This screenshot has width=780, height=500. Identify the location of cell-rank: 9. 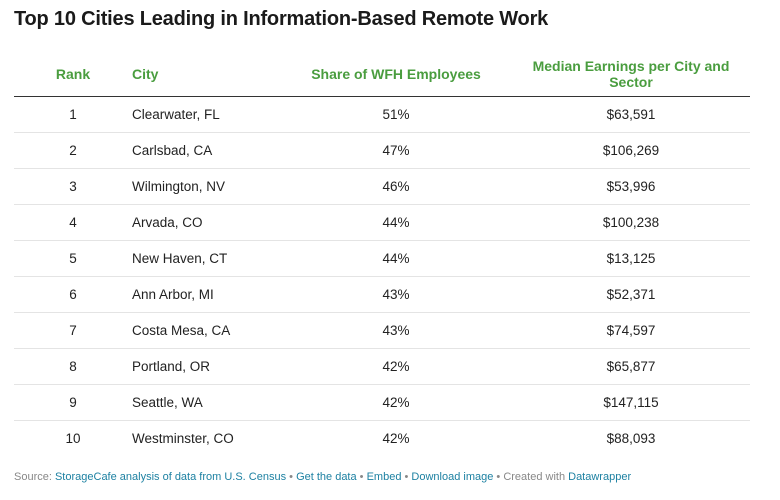
(73, 402).